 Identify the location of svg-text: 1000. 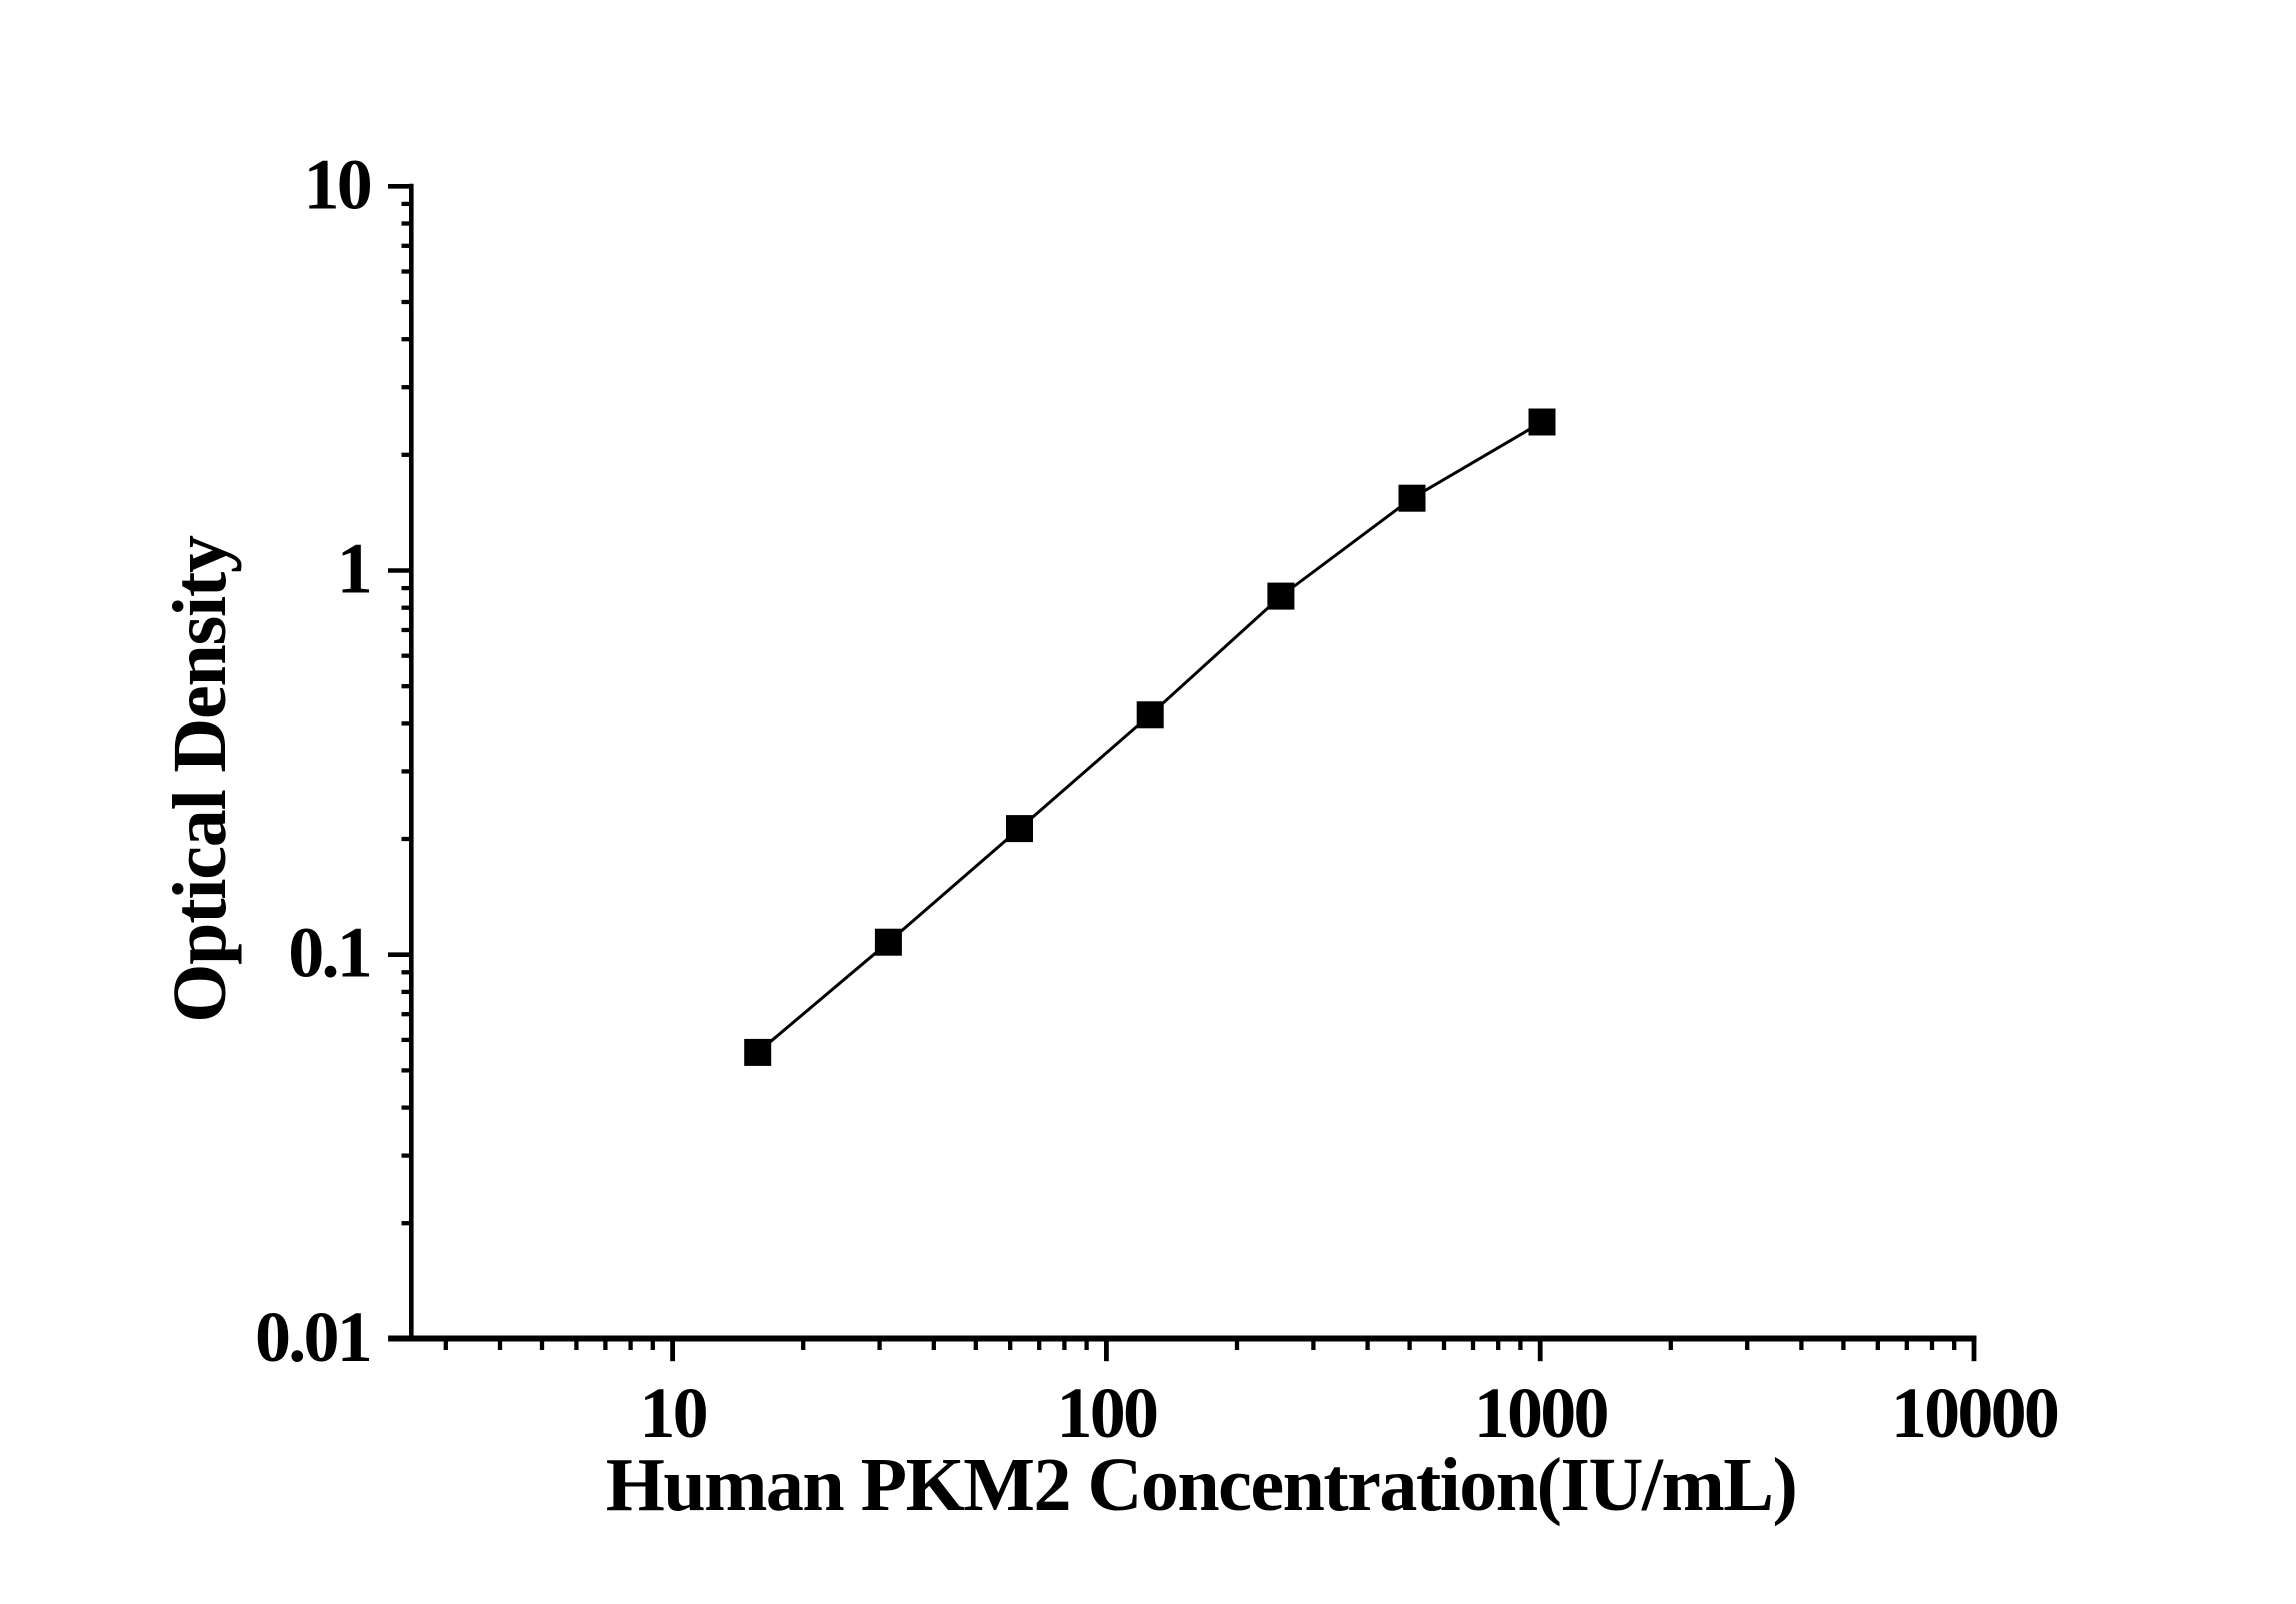
(1541, 1413).